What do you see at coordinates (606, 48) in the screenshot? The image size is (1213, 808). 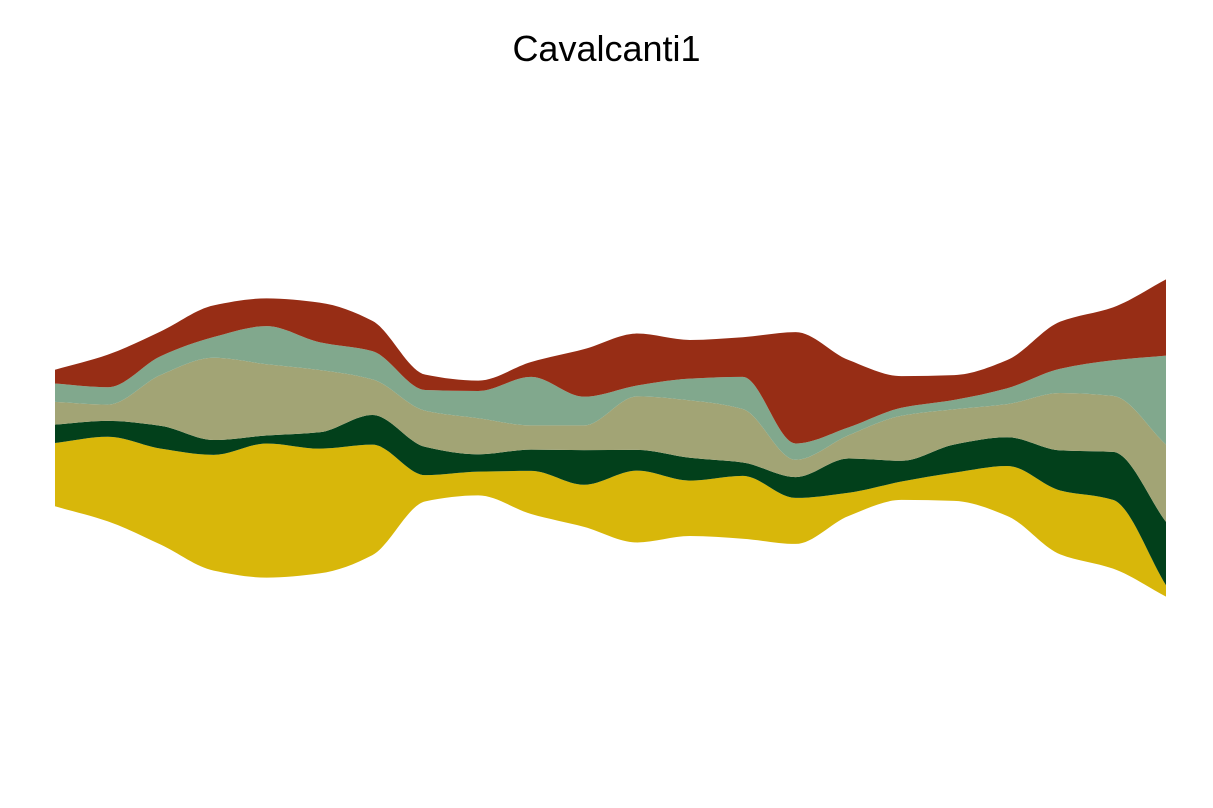 I see `chart-title: Cavalcanti1` at bounding box center [606, 48].